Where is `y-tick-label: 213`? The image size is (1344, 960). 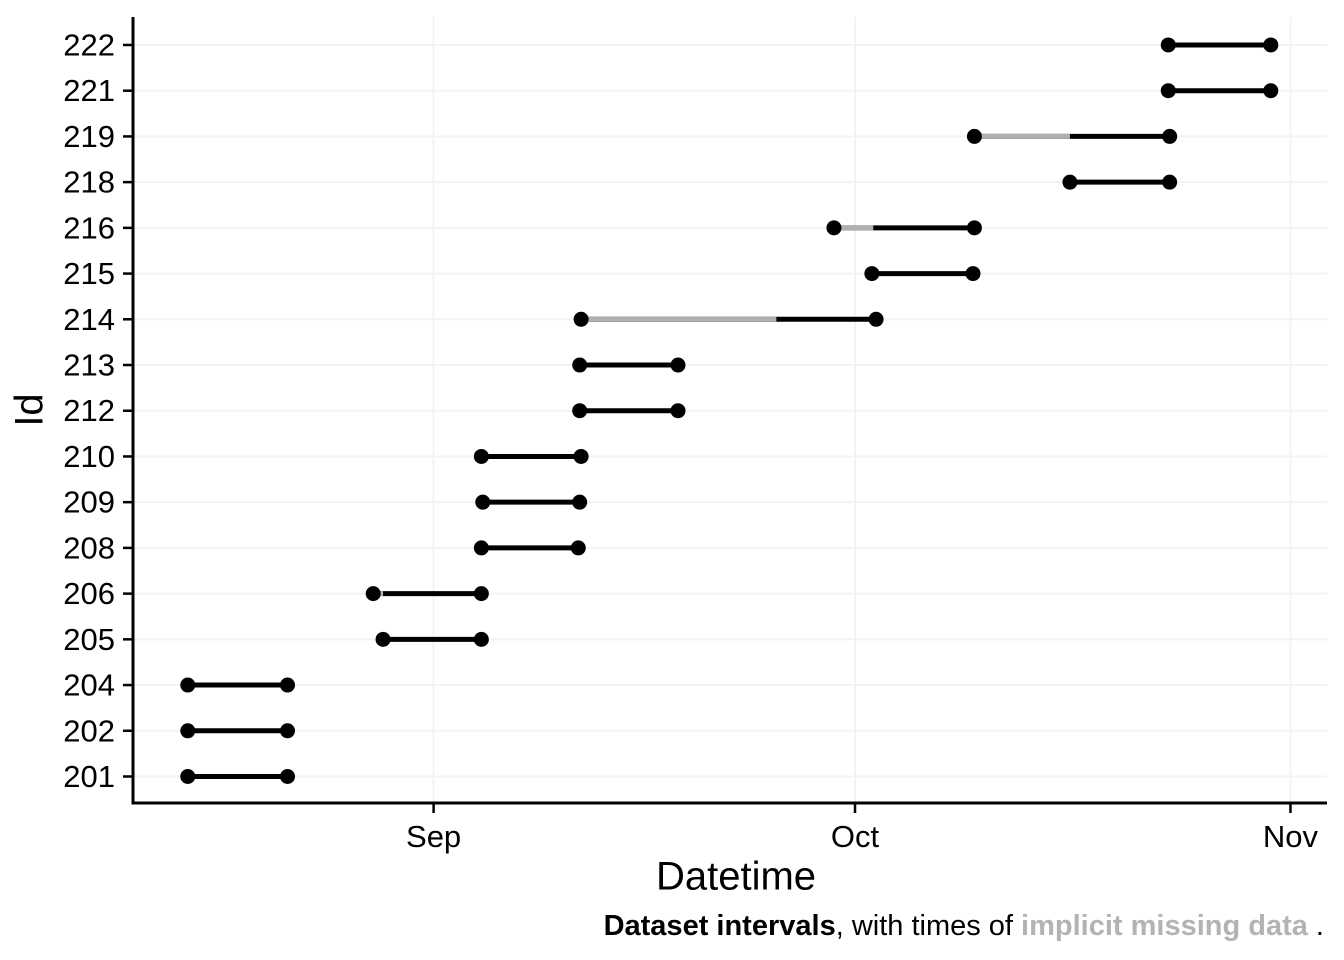
y-tick-label: 213 is located at coordinates (89, 365).